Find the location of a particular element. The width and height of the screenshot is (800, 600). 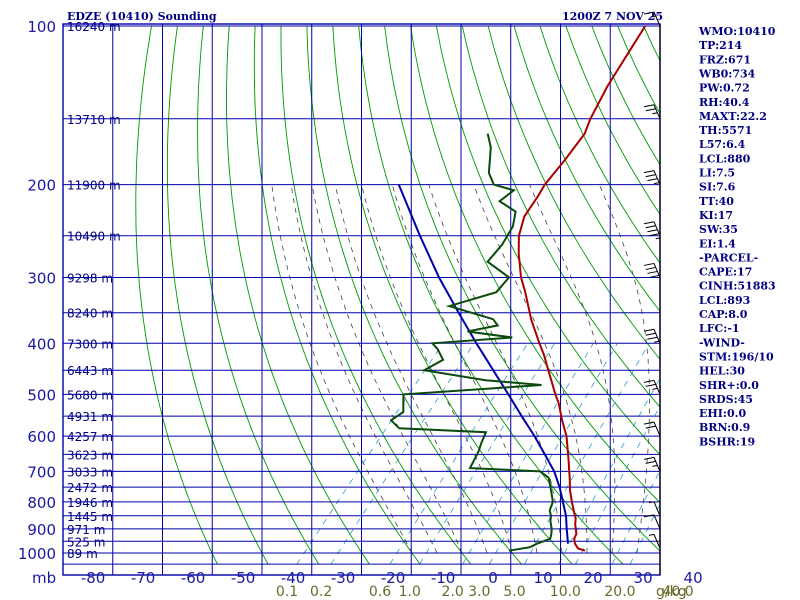

height-label: 3033 m is located at coordinates (90, 472).